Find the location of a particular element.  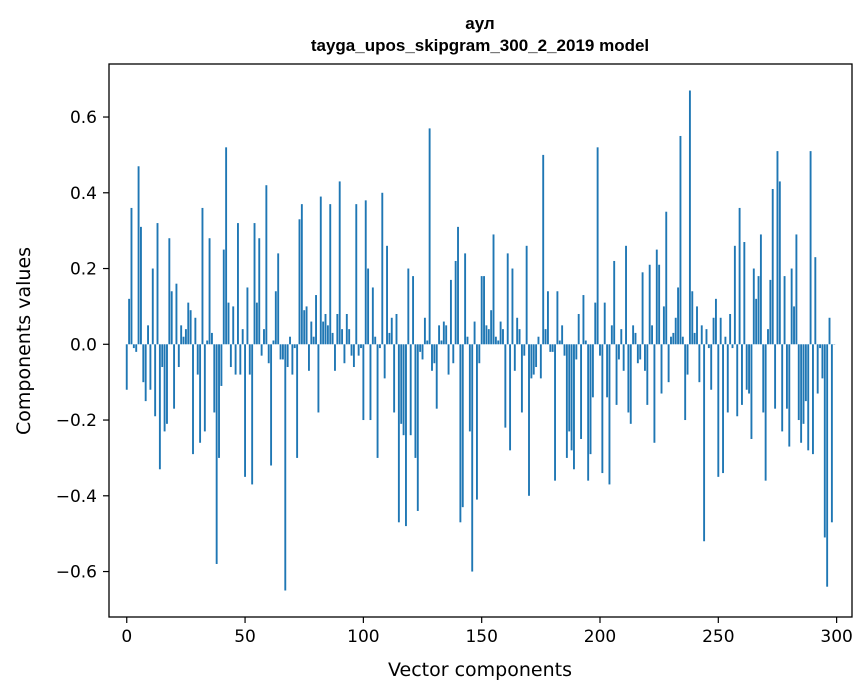

y-tick-label: −0.6 is located at coordinates (76, 573).